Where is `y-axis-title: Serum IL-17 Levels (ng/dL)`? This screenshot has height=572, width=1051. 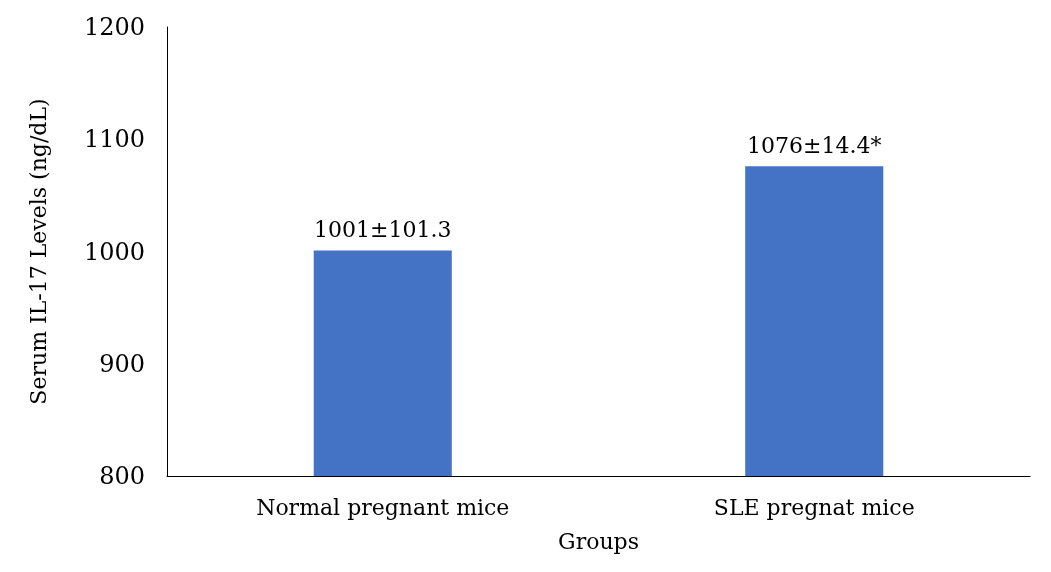 y-axis-title: Serum IL-17 Levels (ng/dL) is located at coordinates (38, 251).